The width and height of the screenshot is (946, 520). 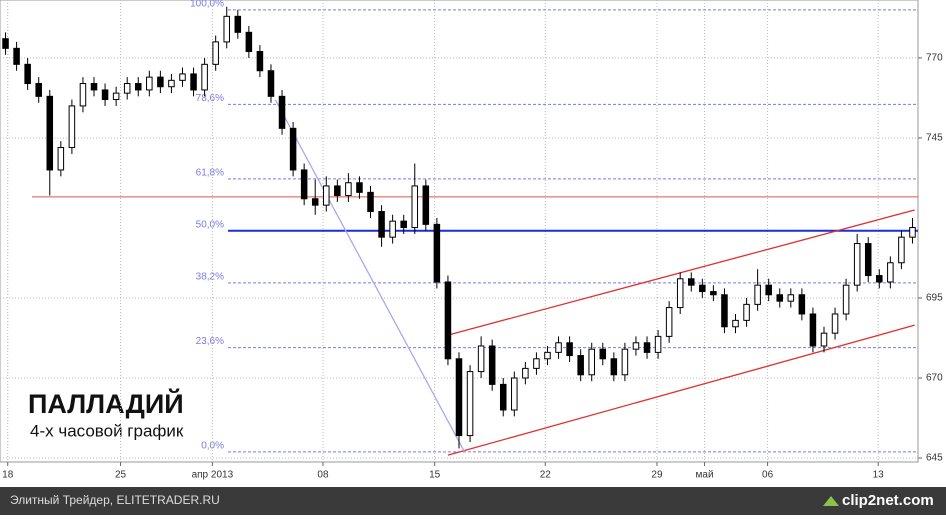 What do you see at coordinates (212, 446) in the screenshot?
I see `fib-label: 0,0%` at bounding box center [212, 446].